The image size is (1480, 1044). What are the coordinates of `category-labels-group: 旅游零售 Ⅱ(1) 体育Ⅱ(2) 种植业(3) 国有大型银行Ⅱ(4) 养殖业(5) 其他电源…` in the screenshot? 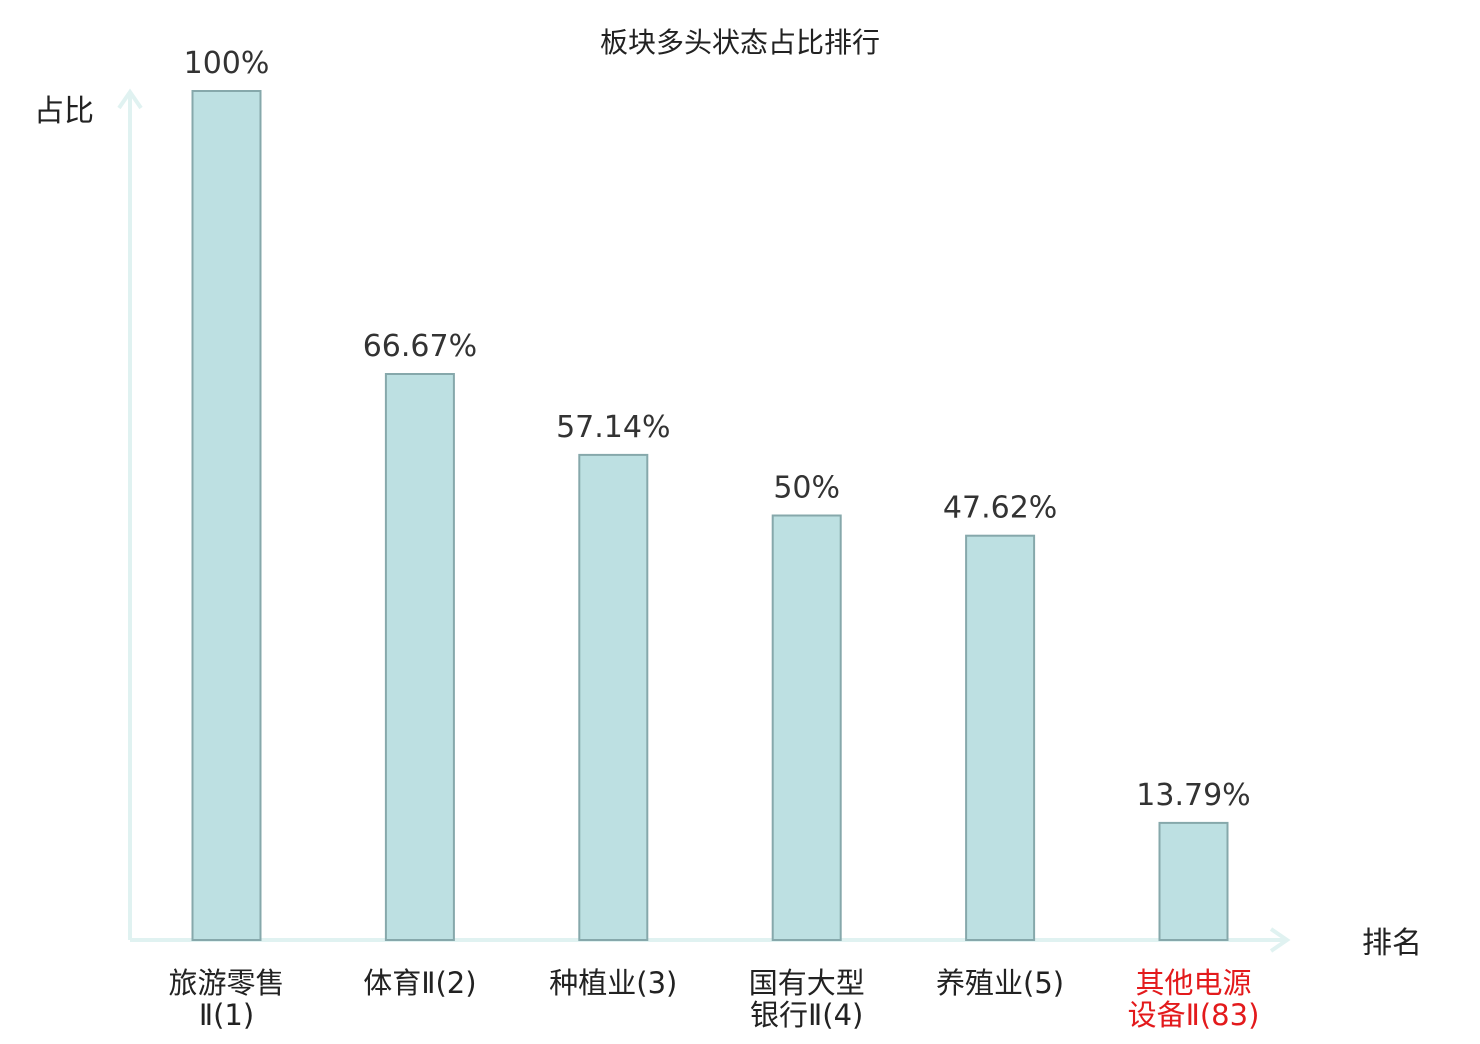 It's located at (713, 999).